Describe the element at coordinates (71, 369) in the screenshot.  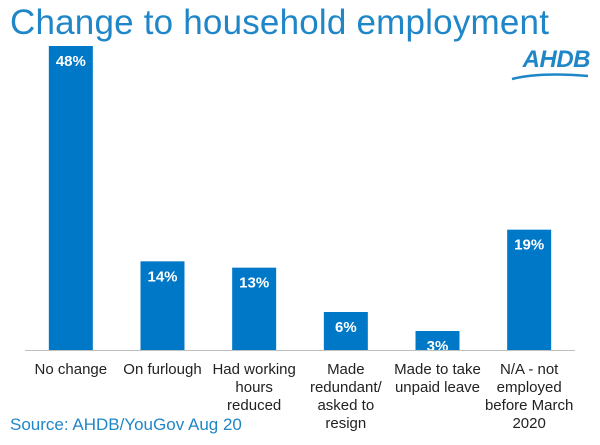
I see `category-label: No change` at that location.